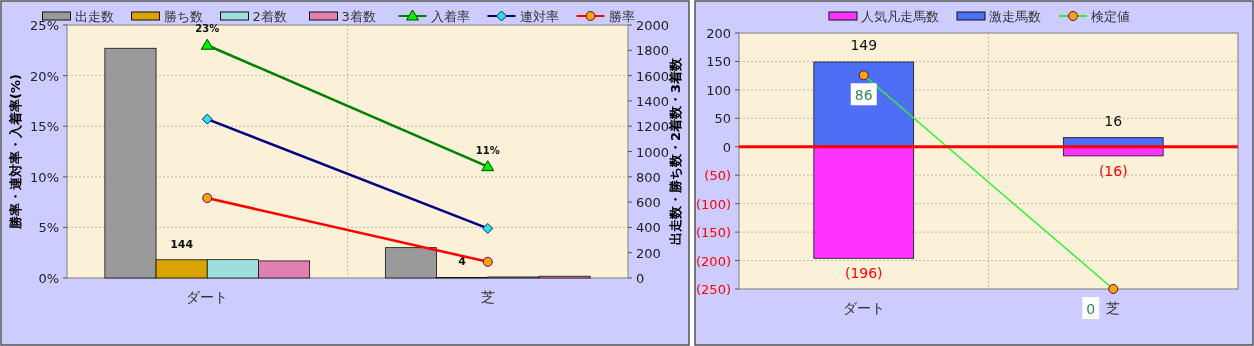 This screenshot has width=1254, height=346. What do you see at coordinates (653, 76) in the screenshot?
I see `y2-tick-label: 1600` at bounding box center [653, 76].